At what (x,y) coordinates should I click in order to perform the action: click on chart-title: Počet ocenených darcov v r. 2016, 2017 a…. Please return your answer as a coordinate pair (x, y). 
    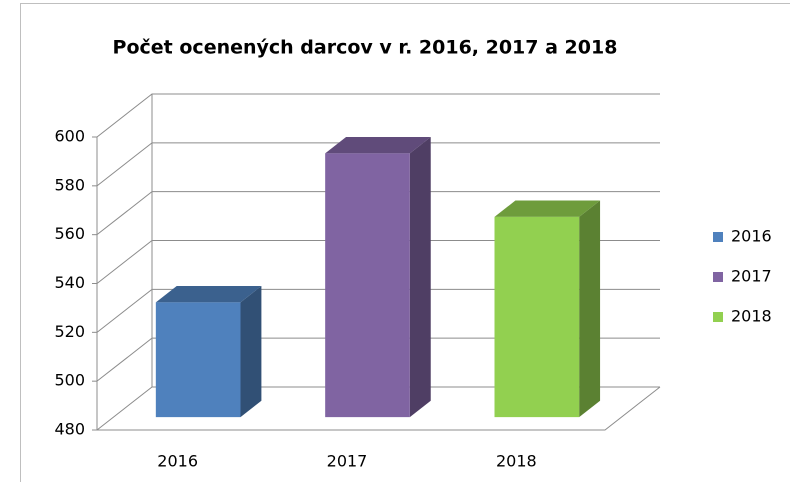
    Looking at the image, I should click on (365, 48).